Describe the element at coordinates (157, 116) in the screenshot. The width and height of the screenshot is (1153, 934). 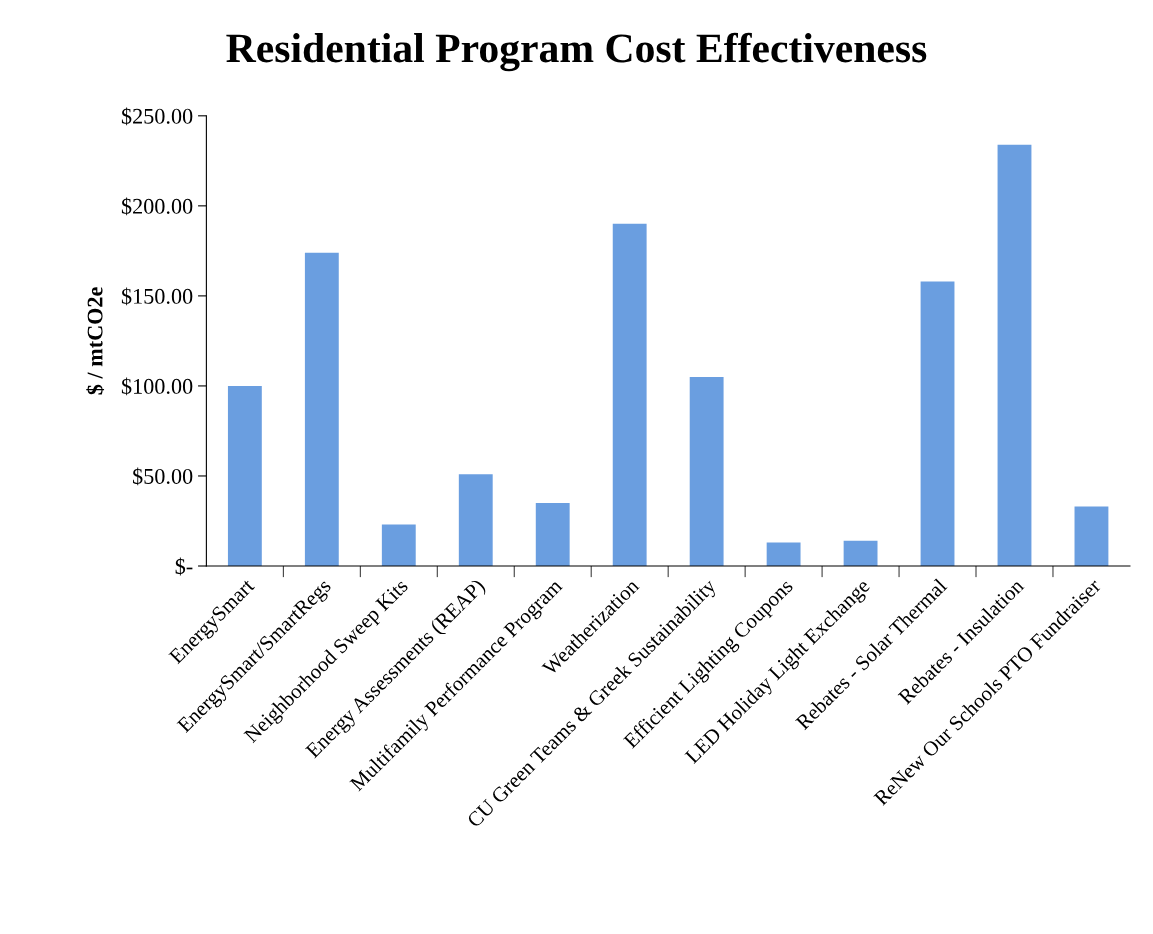
I see `y-tick-label: $250.00` at that location.